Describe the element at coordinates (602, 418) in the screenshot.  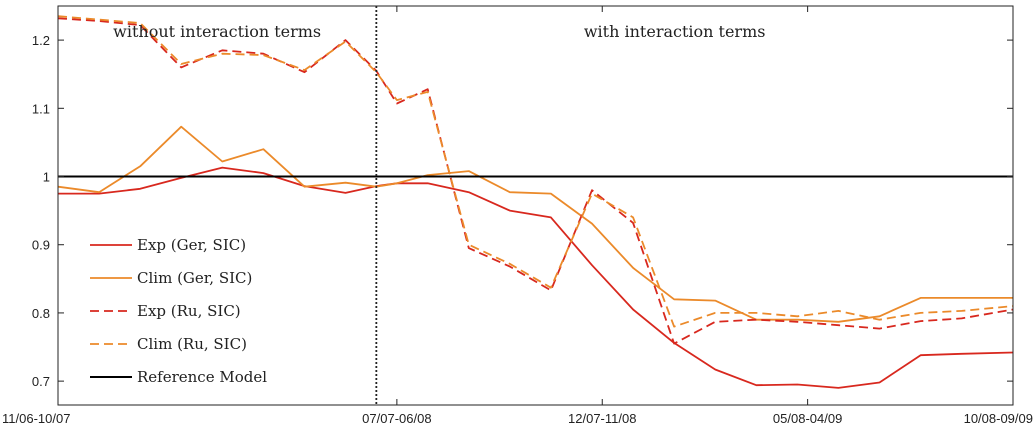
I see `x-tick-label: 12/07-11/08` at that location.